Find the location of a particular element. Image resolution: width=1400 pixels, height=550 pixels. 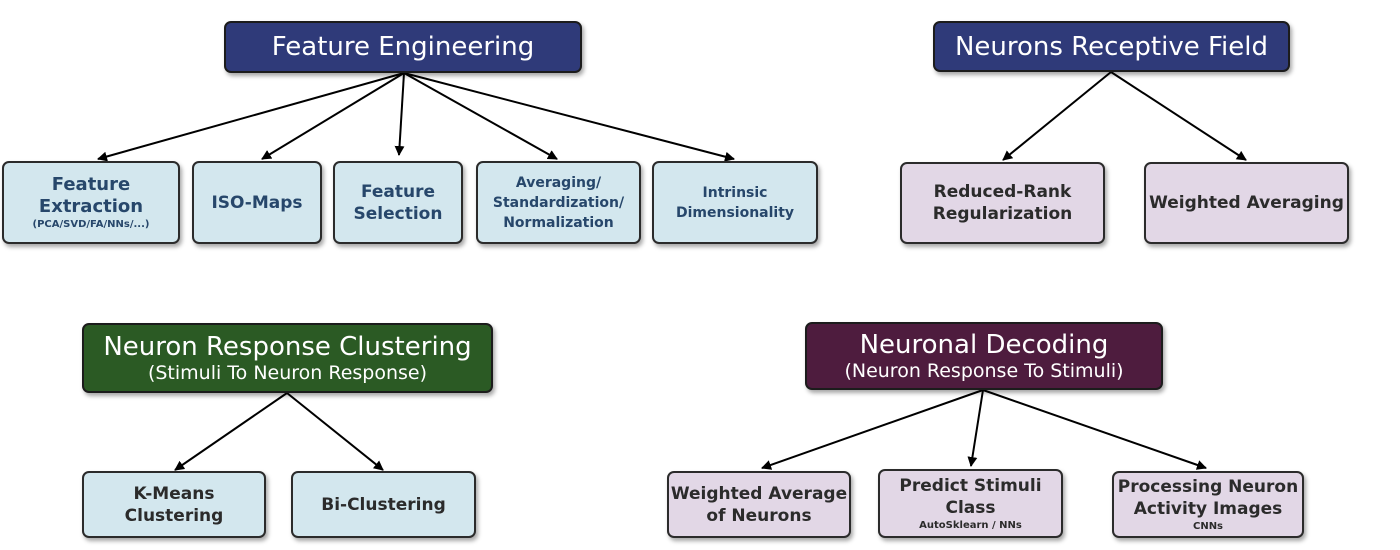

kmeans-line1: K-Means is located at coordinates (174, 493).